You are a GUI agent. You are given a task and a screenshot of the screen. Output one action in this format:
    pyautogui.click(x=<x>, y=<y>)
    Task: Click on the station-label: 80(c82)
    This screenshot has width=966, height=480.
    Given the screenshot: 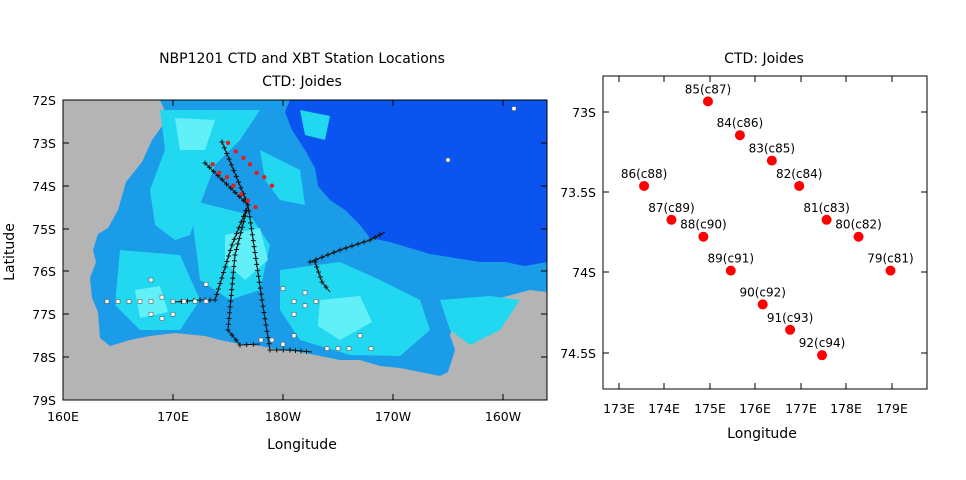 What is the action you would take?
    pyautogui.click(x=858, y=225)
    